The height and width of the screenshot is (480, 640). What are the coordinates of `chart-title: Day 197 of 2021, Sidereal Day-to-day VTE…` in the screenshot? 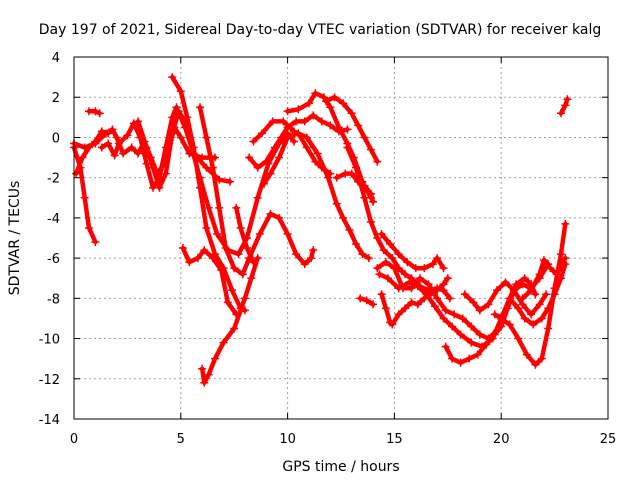 It's located at (320, 30).